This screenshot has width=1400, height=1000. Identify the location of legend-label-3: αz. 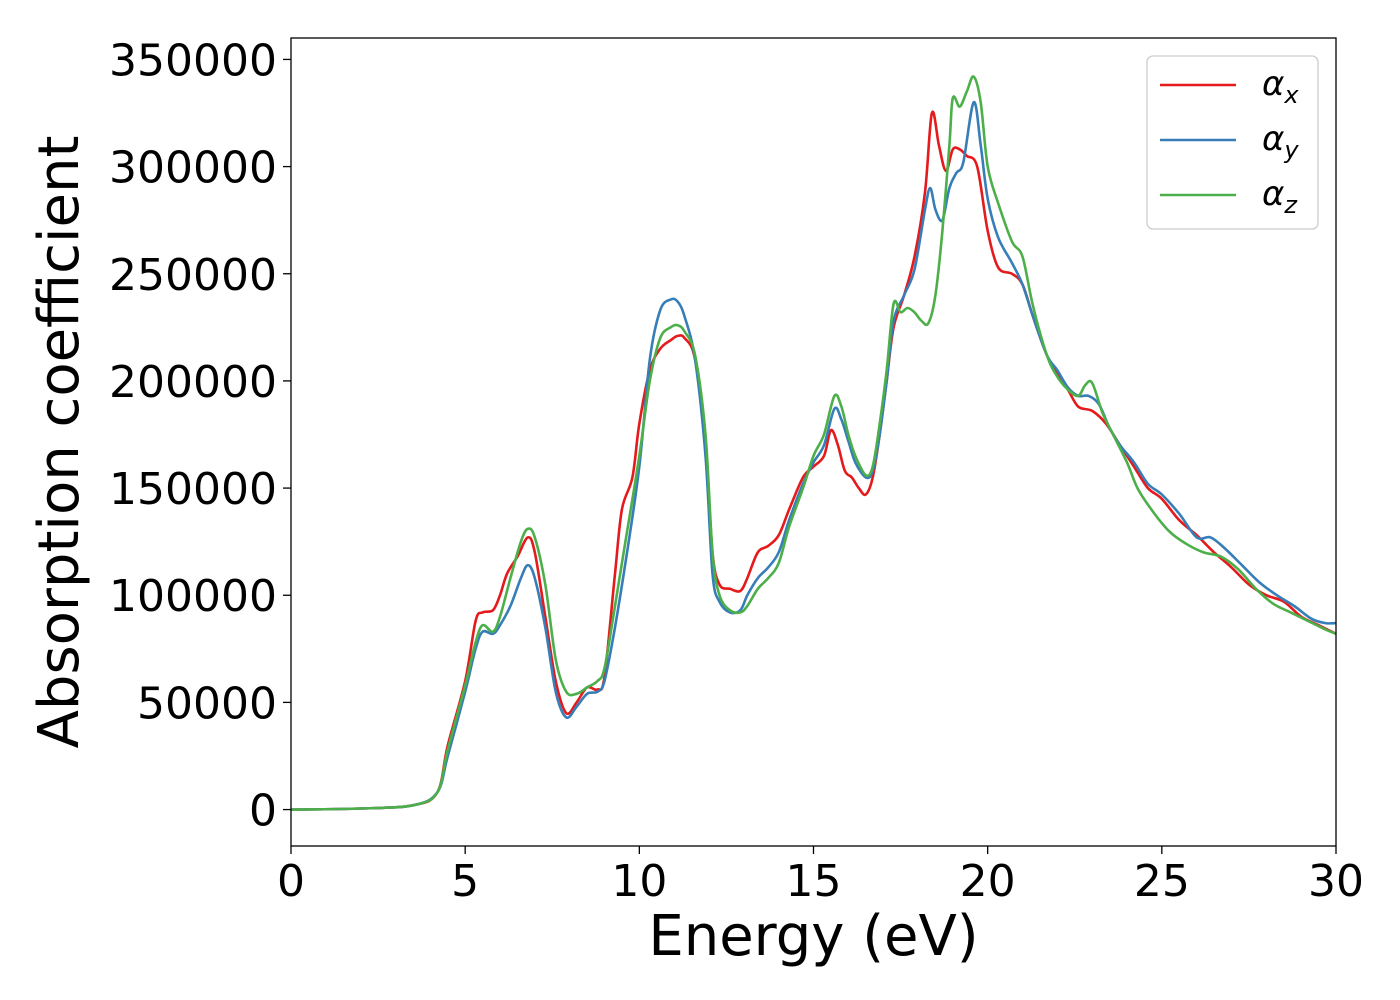
(1280, 196).